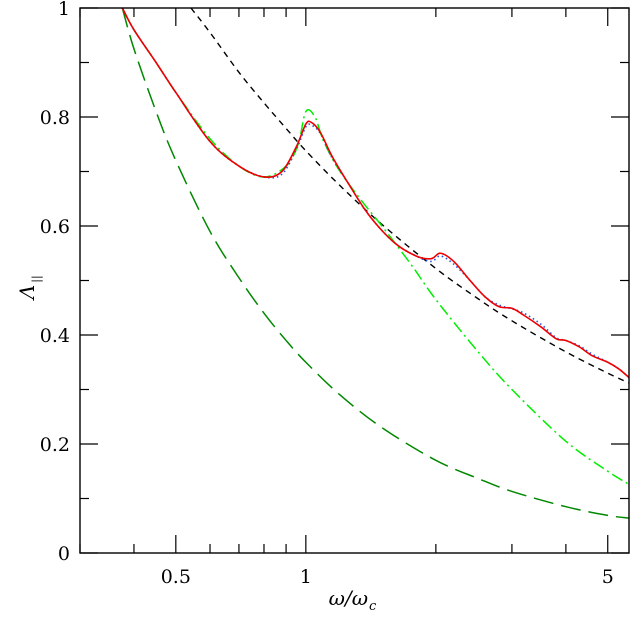 Image resolution: width=632 pixels, height=621 pixels. I want to click on y-tick-label: 0.4, so click(55, 336).